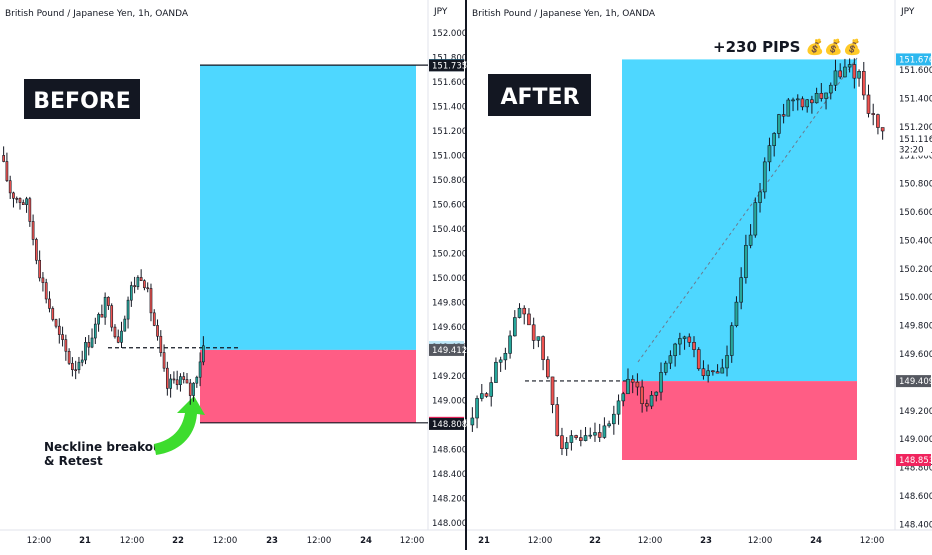 The width and height of the screenshot is (932, 555). What do you see at coordinates (915, 71) in the screenshot?
I see `y-tick-label: 151.600` at bounding box center [915, 71].